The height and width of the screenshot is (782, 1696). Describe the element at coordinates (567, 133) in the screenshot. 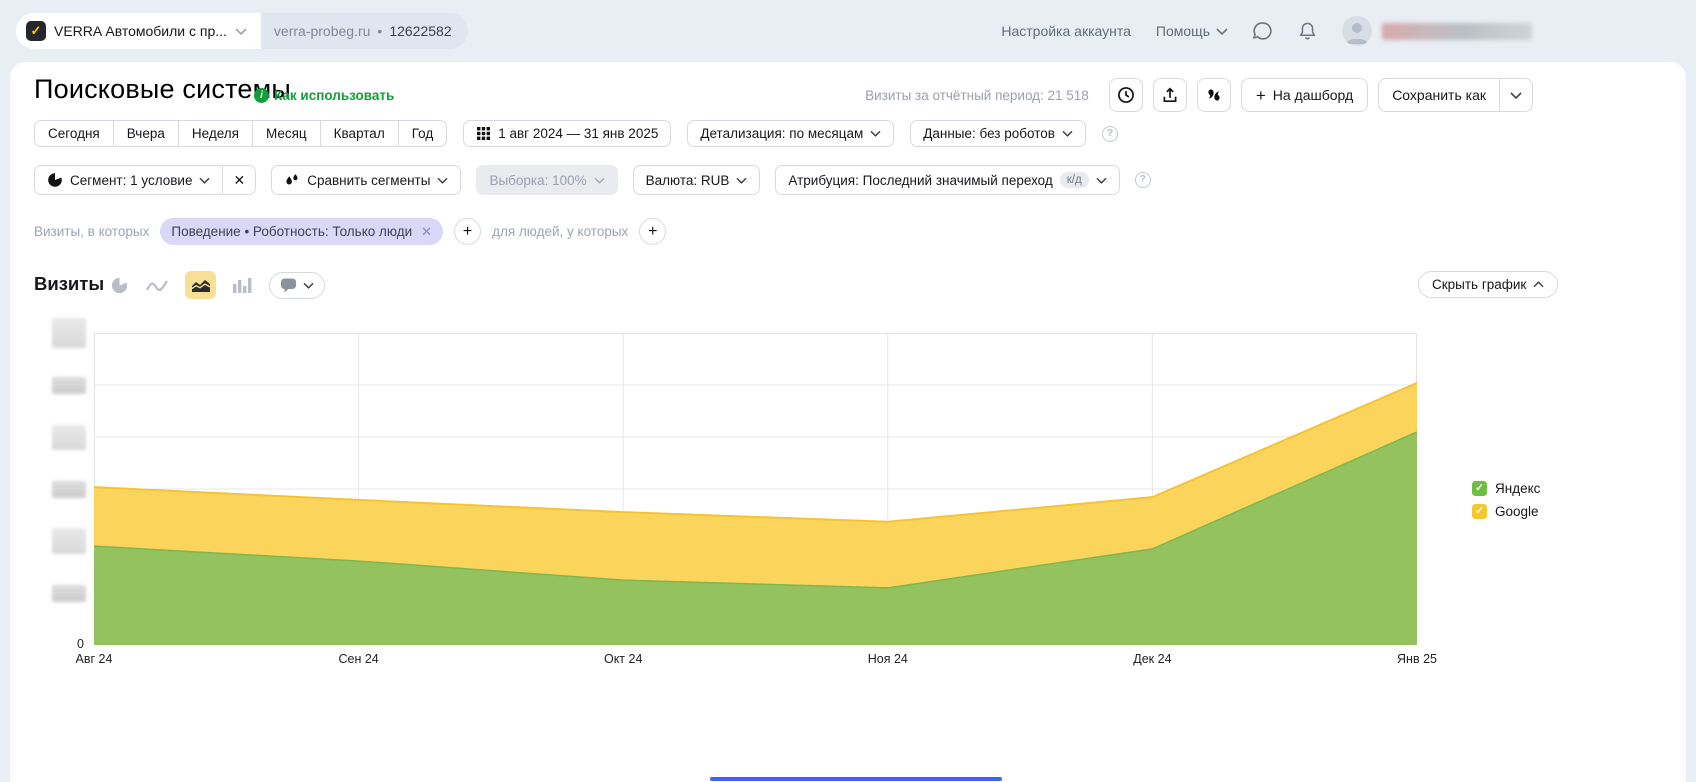

I see `date-range-button: 1 авг 2024 — 31 янв 2025` at that location.